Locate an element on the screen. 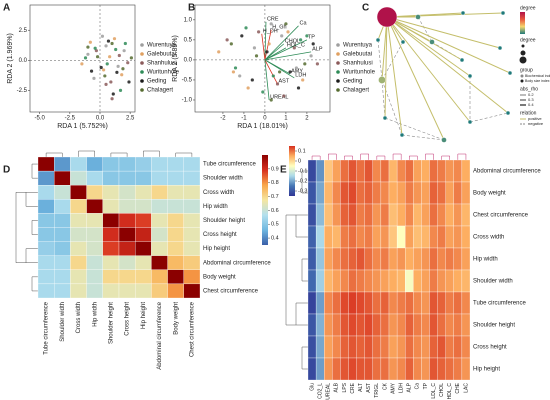 The image size is (550, 400). row-label: Tube circumference is located at coordinates (229, 165).